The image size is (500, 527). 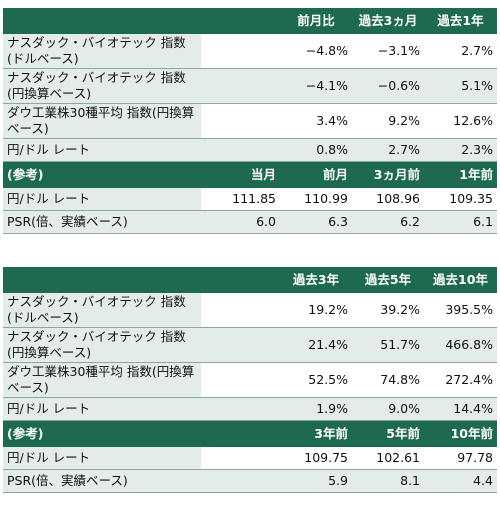 I want to click on cell-value: 12.6%, so click(x=460, y=121).